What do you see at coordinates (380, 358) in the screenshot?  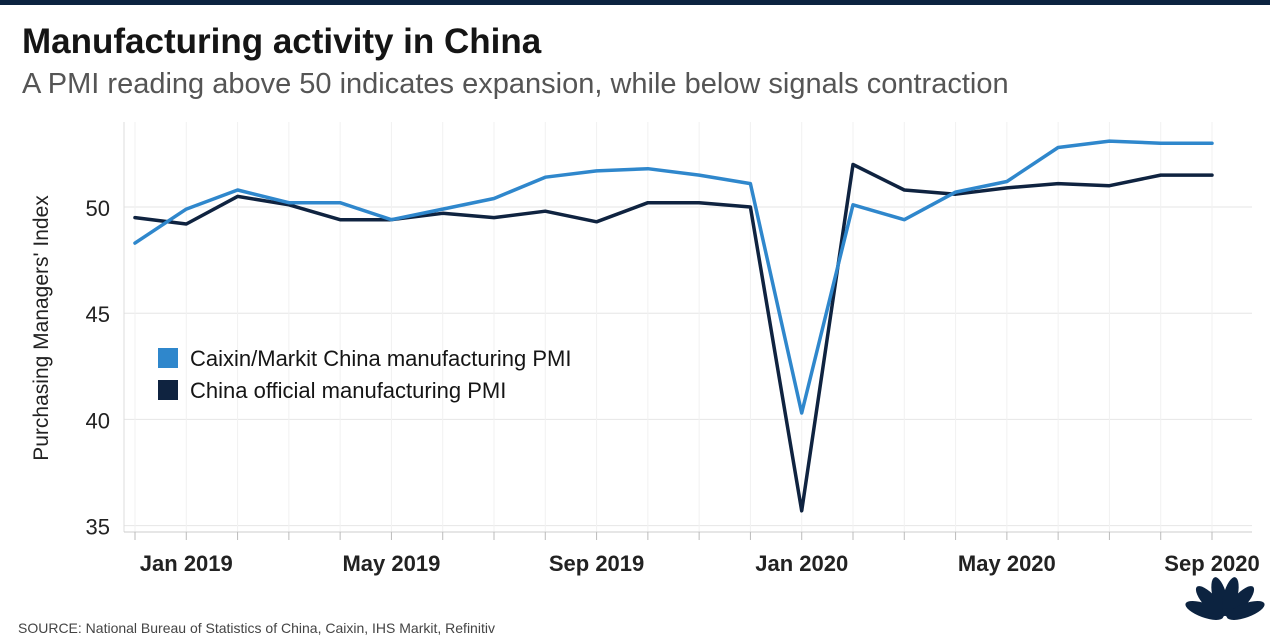 I see `legend-label: Caixin/Markit China manufacturing PMI` at bounding box center [380, 358].